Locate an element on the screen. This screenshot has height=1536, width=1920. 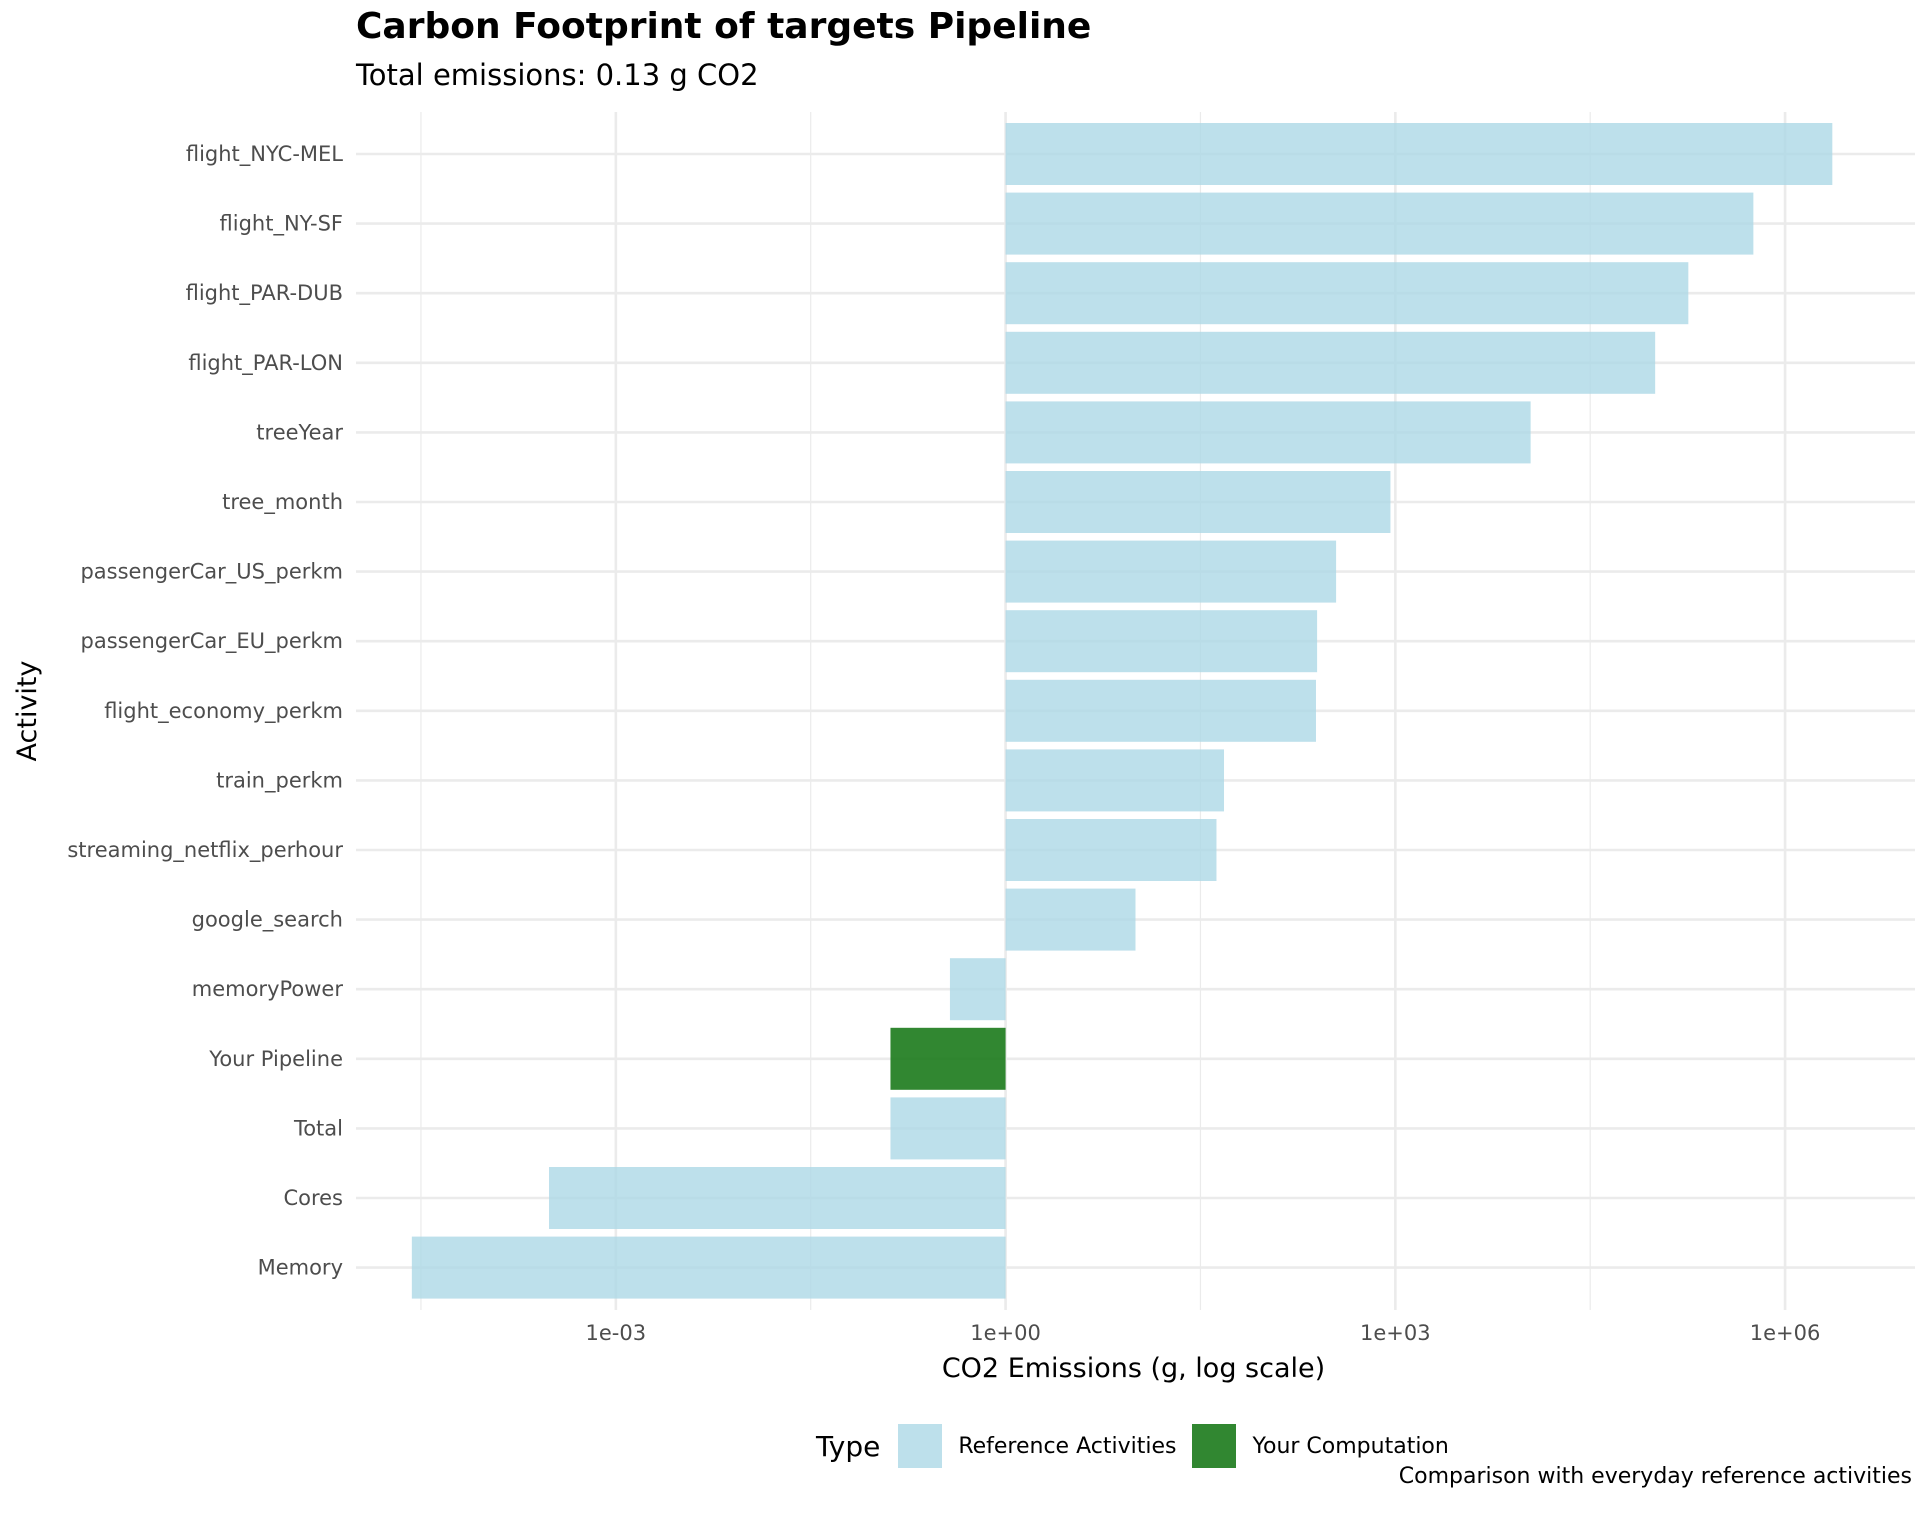
y-tick-label: Memory is located at coordinates (300, 1268).